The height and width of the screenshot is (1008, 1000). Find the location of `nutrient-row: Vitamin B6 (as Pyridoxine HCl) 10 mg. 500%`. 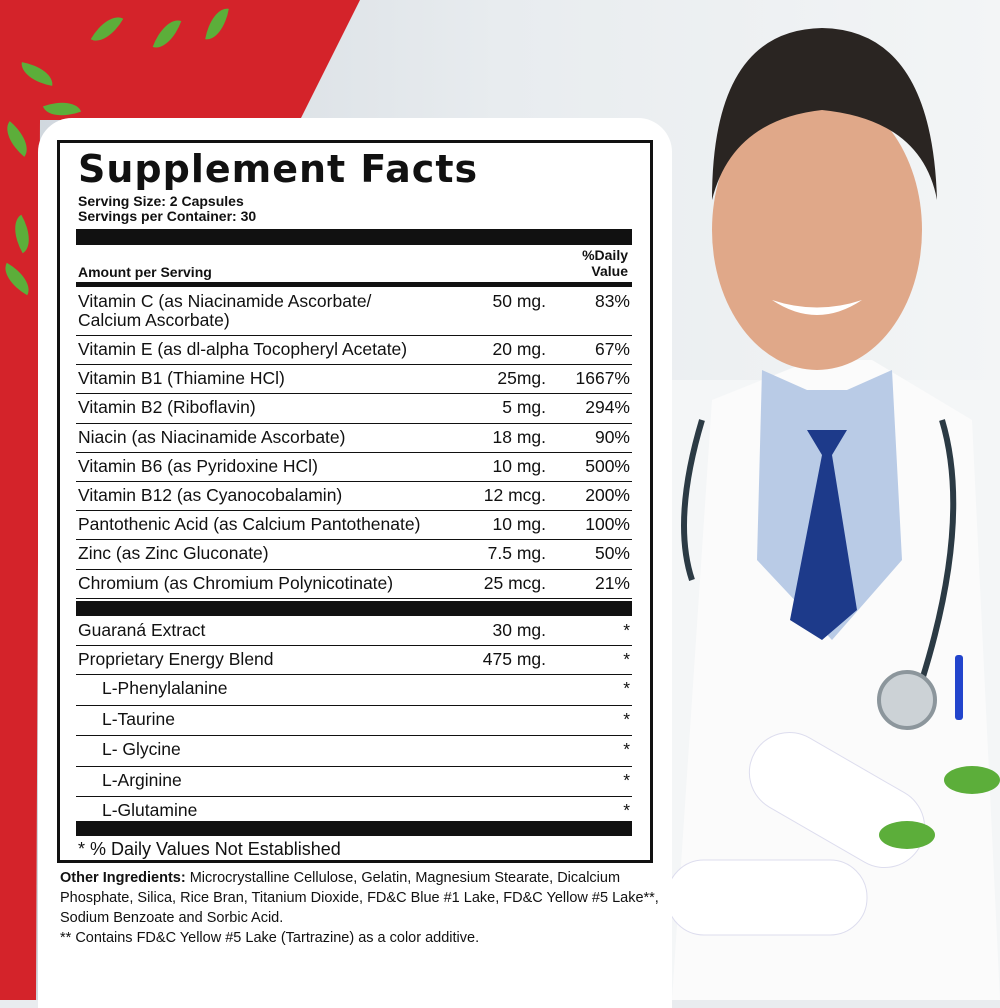

nutrient-row: Vitamin B6 (as Pyridoxine HCl) 10 mg. 500% is located at coordinates (354, 467).